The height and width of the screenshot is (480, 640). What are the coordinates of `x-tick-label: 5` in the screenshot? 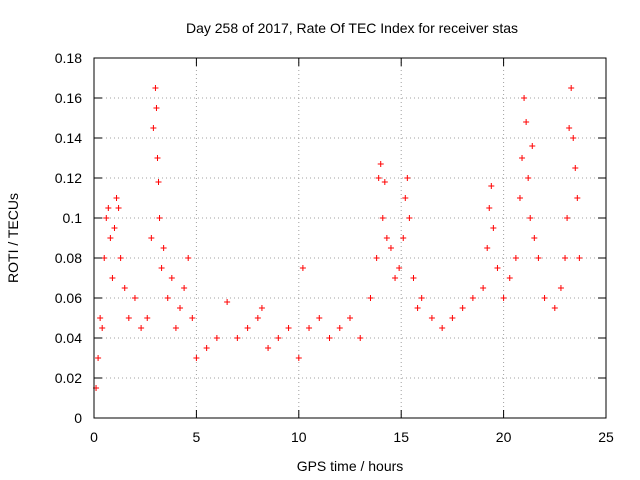 It's located at (197, 437).